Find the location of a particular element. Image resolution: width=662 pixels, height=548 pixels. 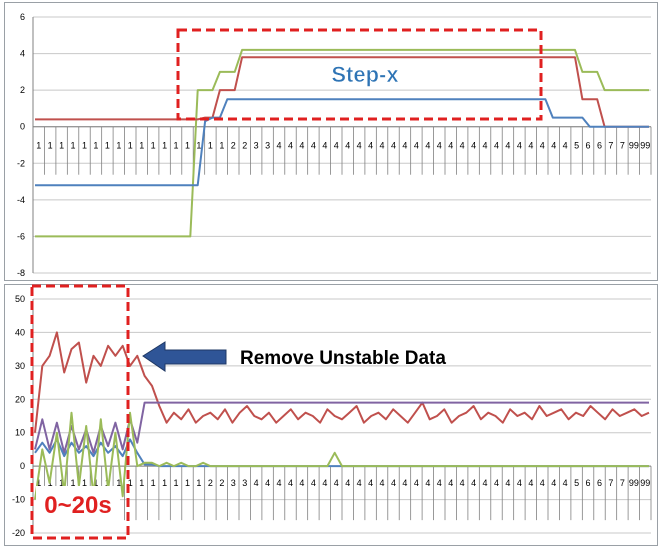

time-label: 0~20s is located at coordinates (77, 505).